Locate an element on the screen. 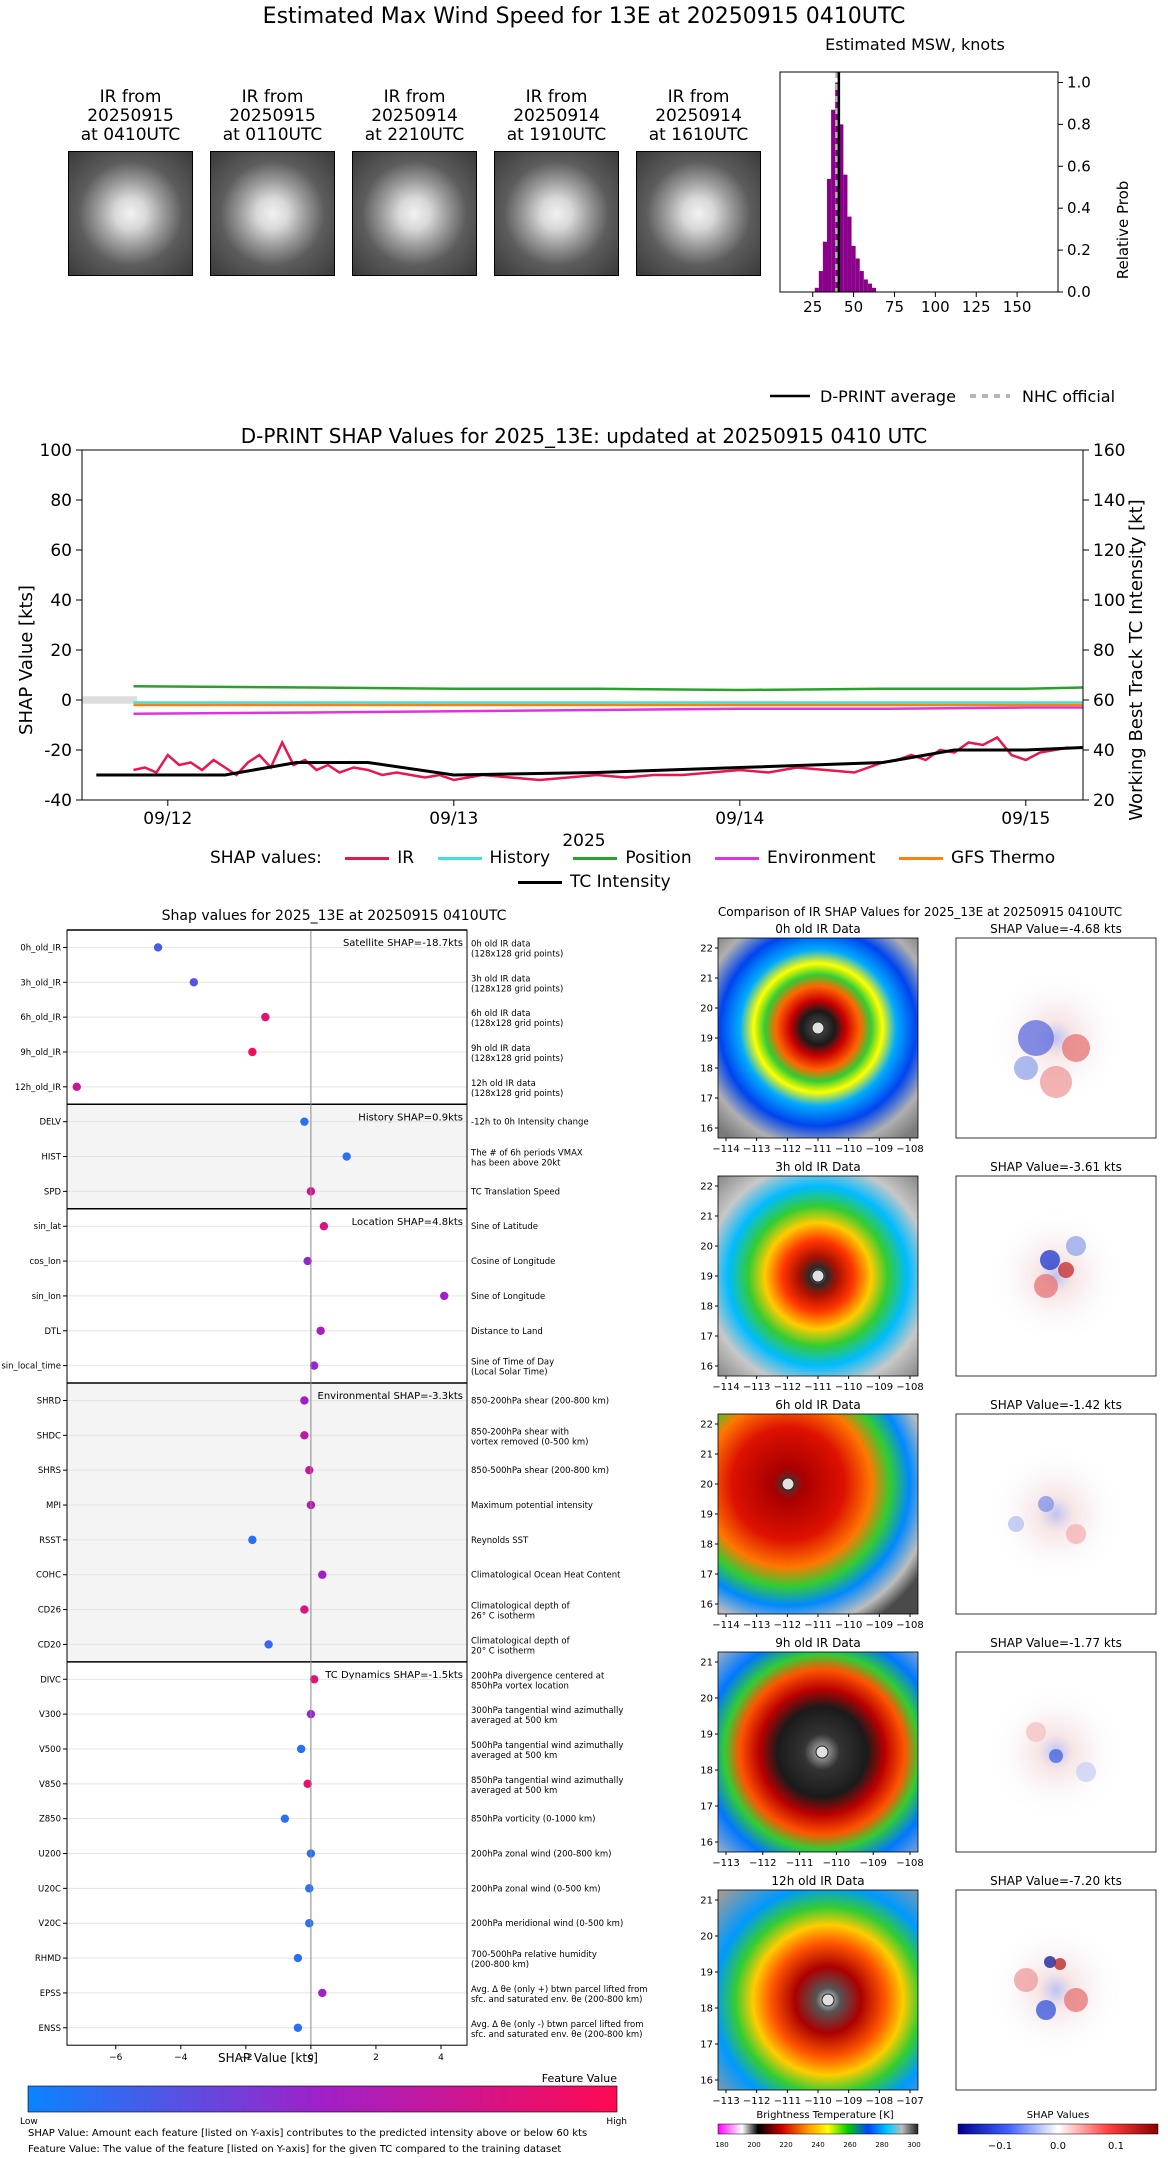  bt-tick-label: 300 is located at coordinates (913, 2145).